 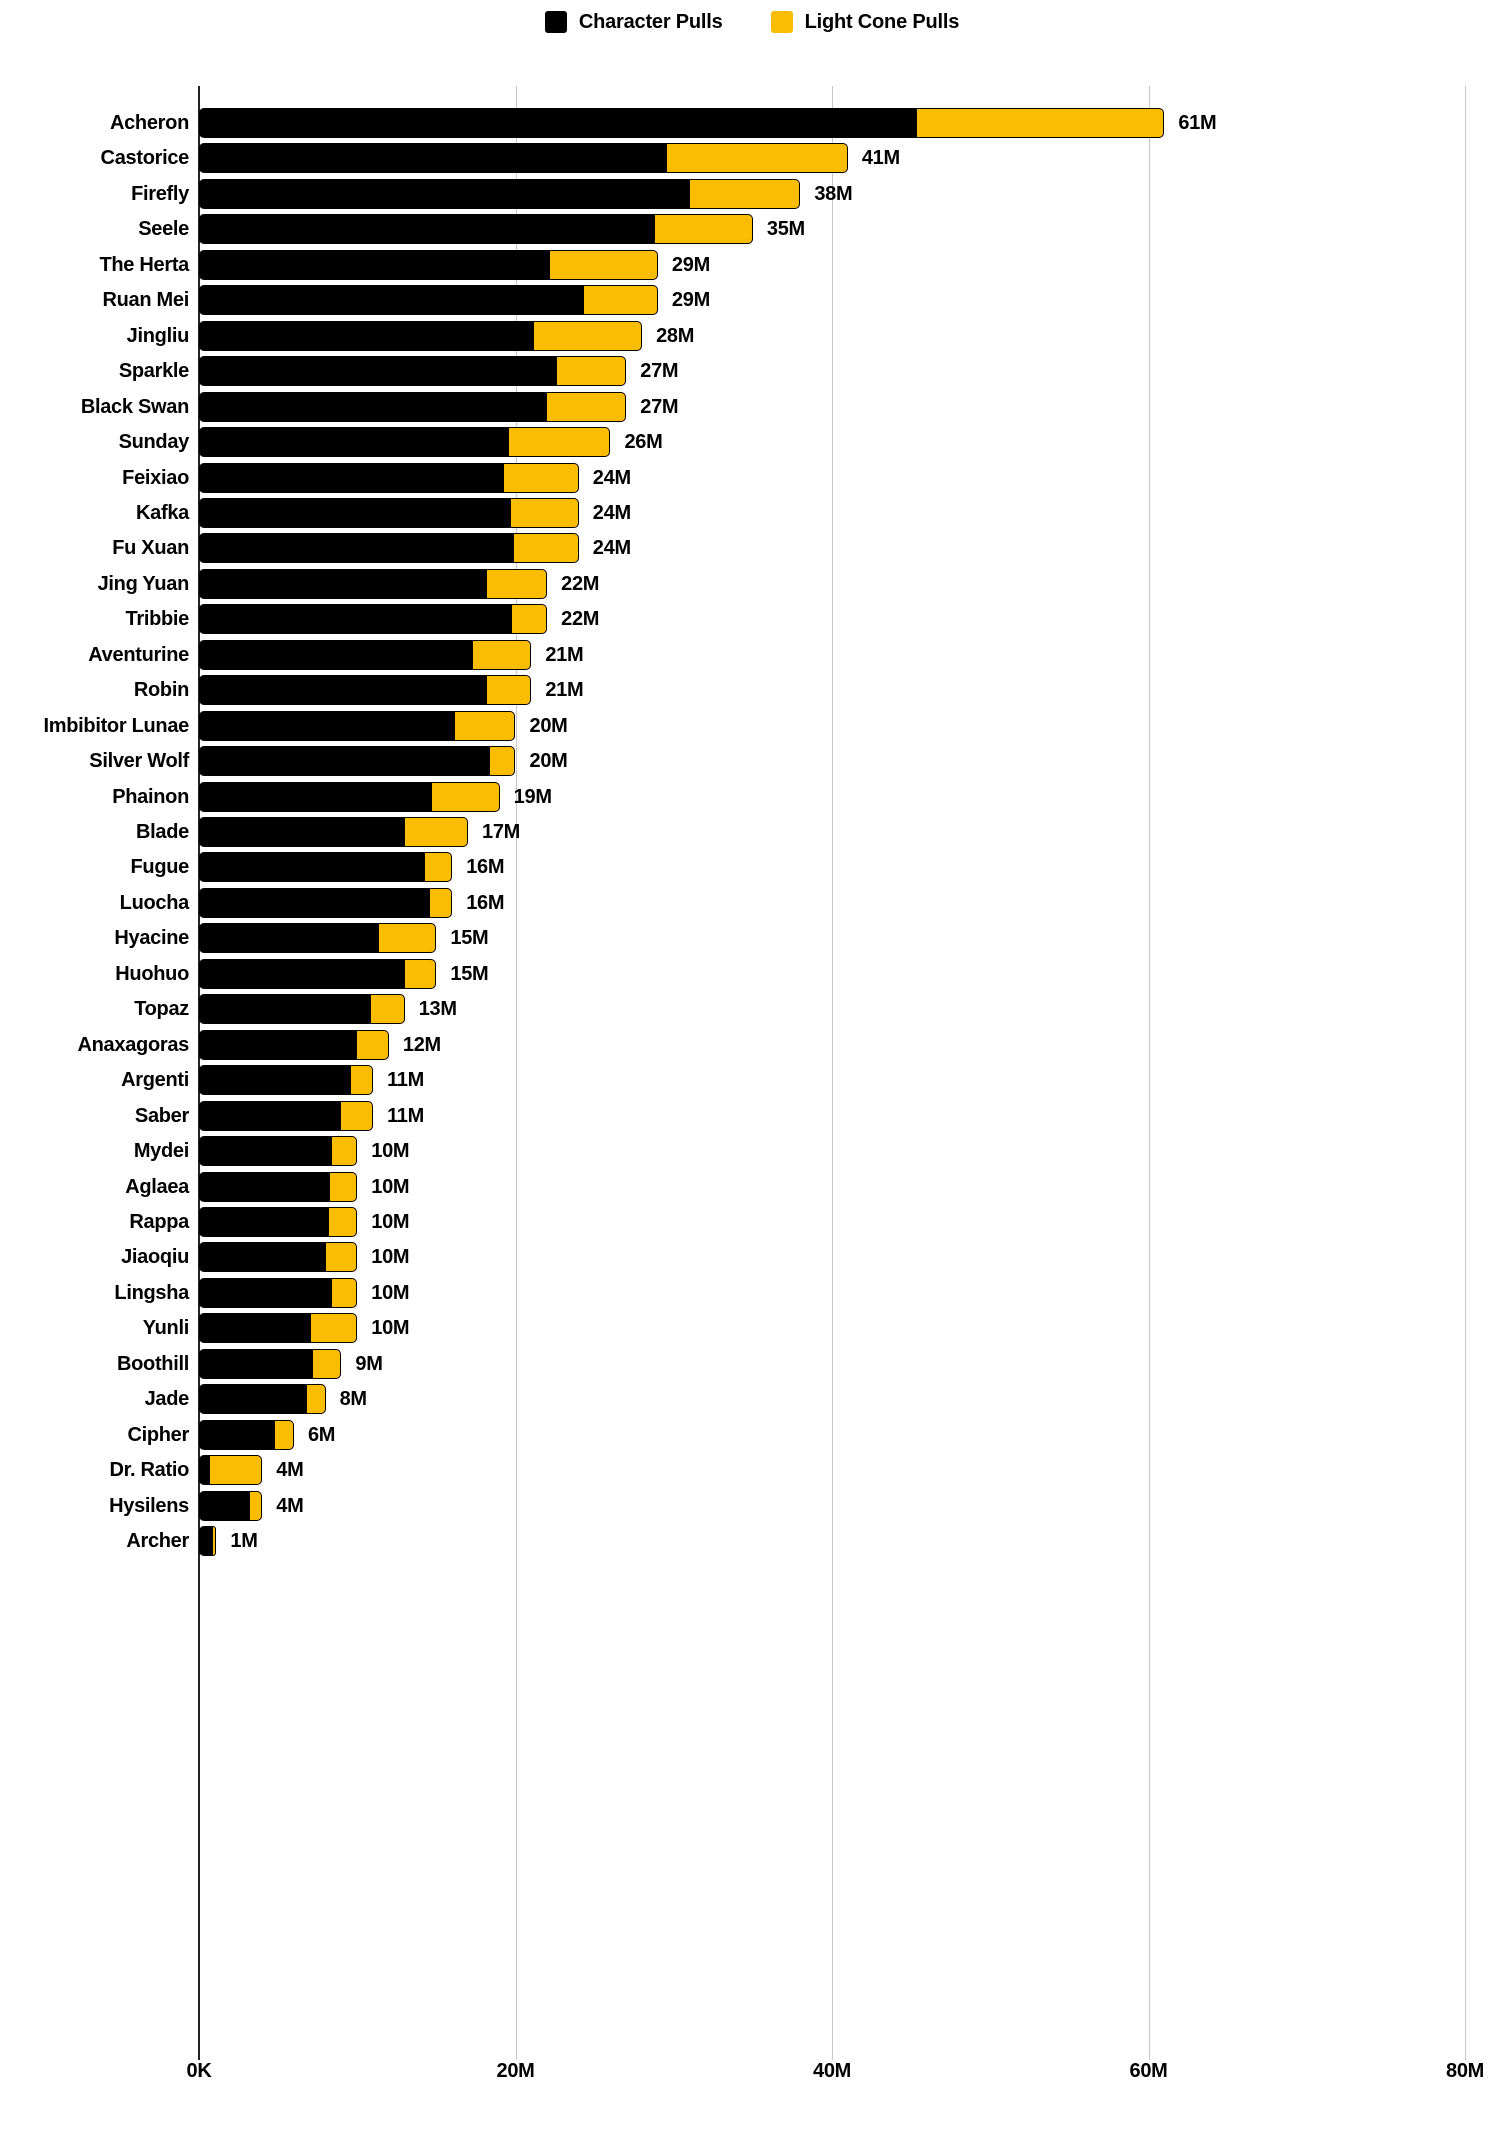 I want to click on bar-row: Boothill 9M, so click(x=791, y=1363).